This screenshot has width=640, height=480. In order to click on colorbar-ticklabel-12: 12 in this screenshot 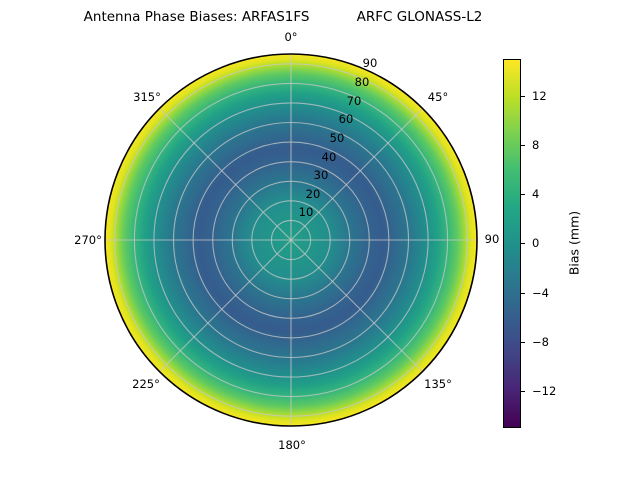, I will do `click(539, 96)`.